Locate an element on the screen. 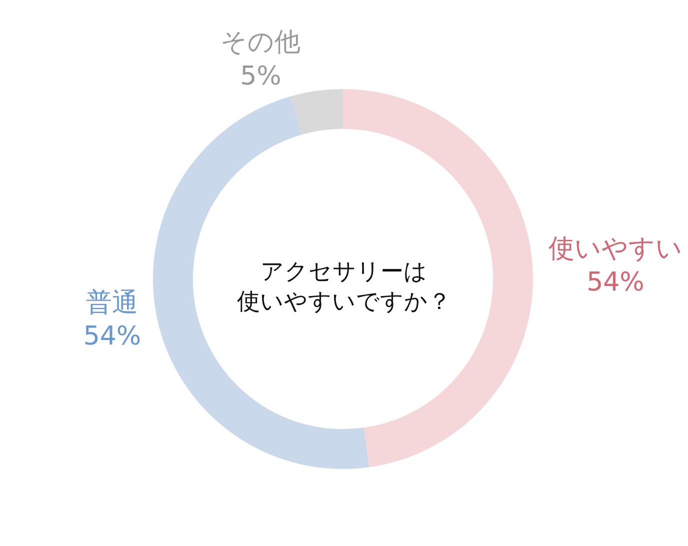  donut-slice is located at coordinates (316, 112).